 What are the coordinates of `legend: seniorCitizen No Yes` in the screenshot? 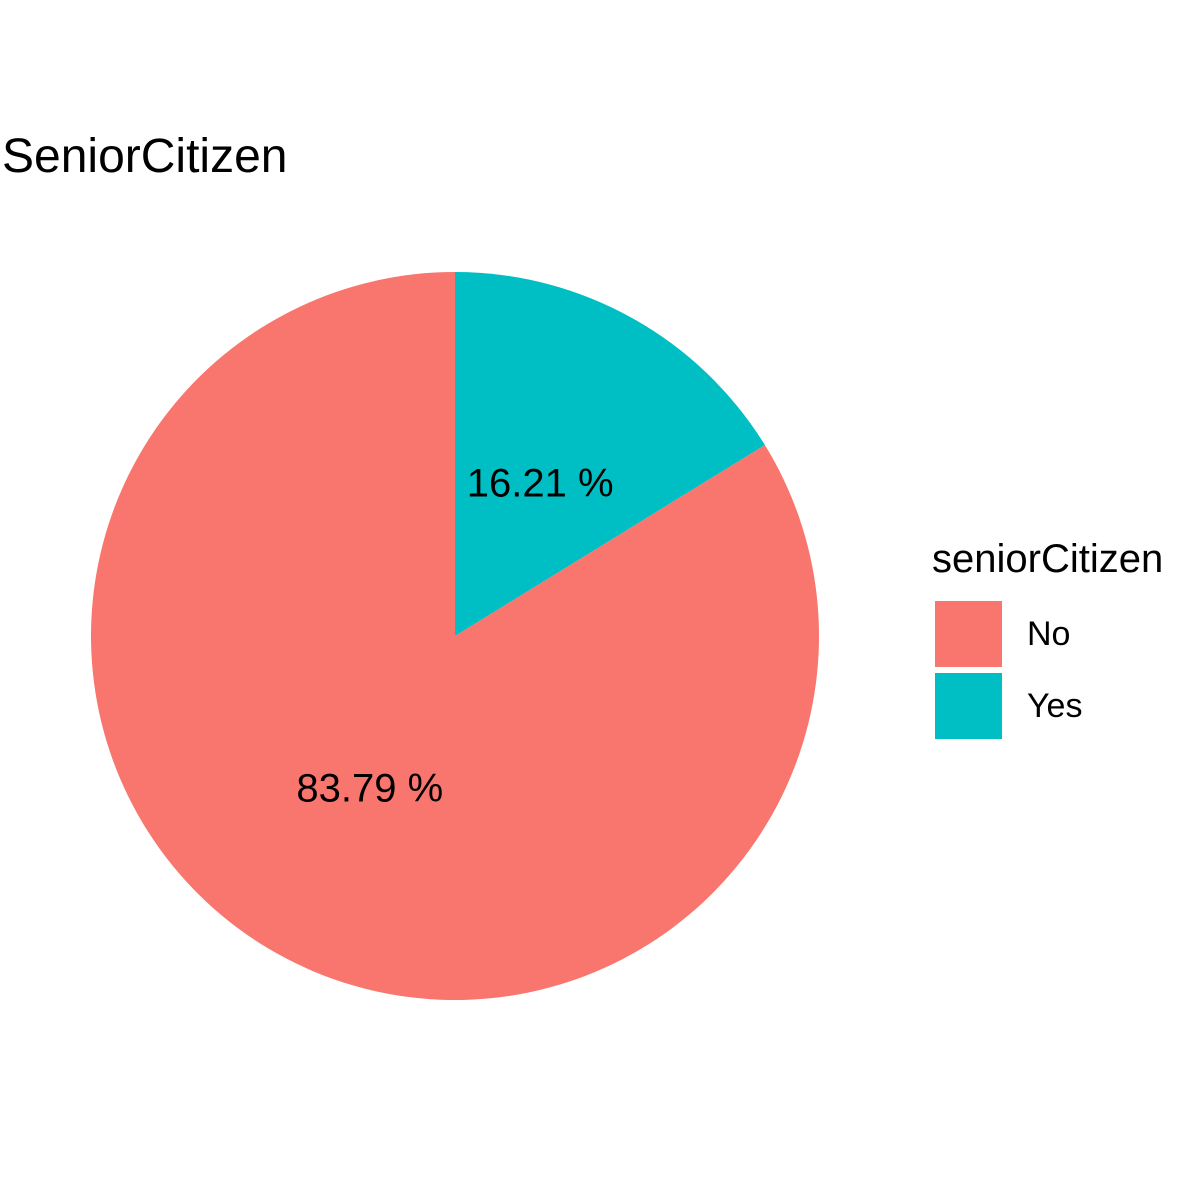 It's located at (1047, 638).